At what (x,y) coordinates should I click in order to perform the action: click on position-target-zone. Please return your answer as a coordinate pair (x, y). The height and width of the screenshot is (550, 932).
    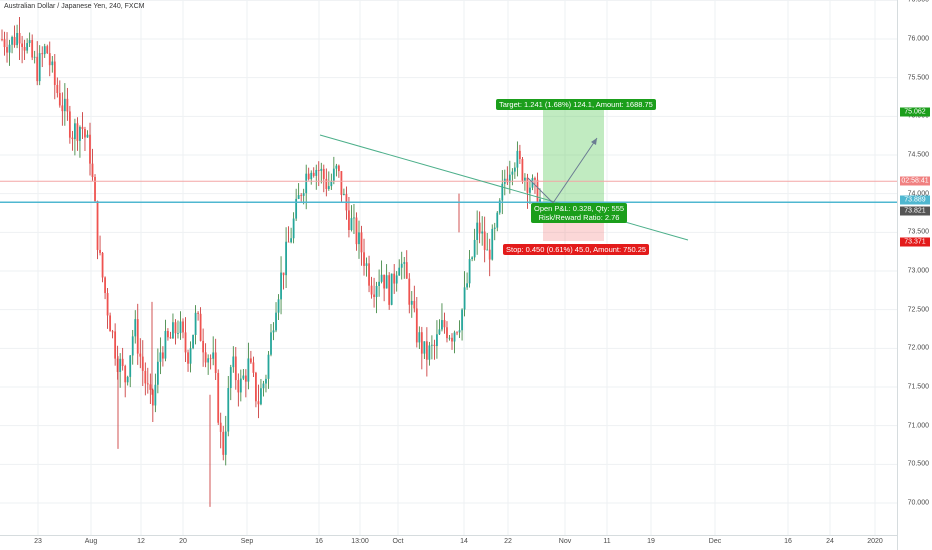
    Looking at the image, I should click on (573, 156).